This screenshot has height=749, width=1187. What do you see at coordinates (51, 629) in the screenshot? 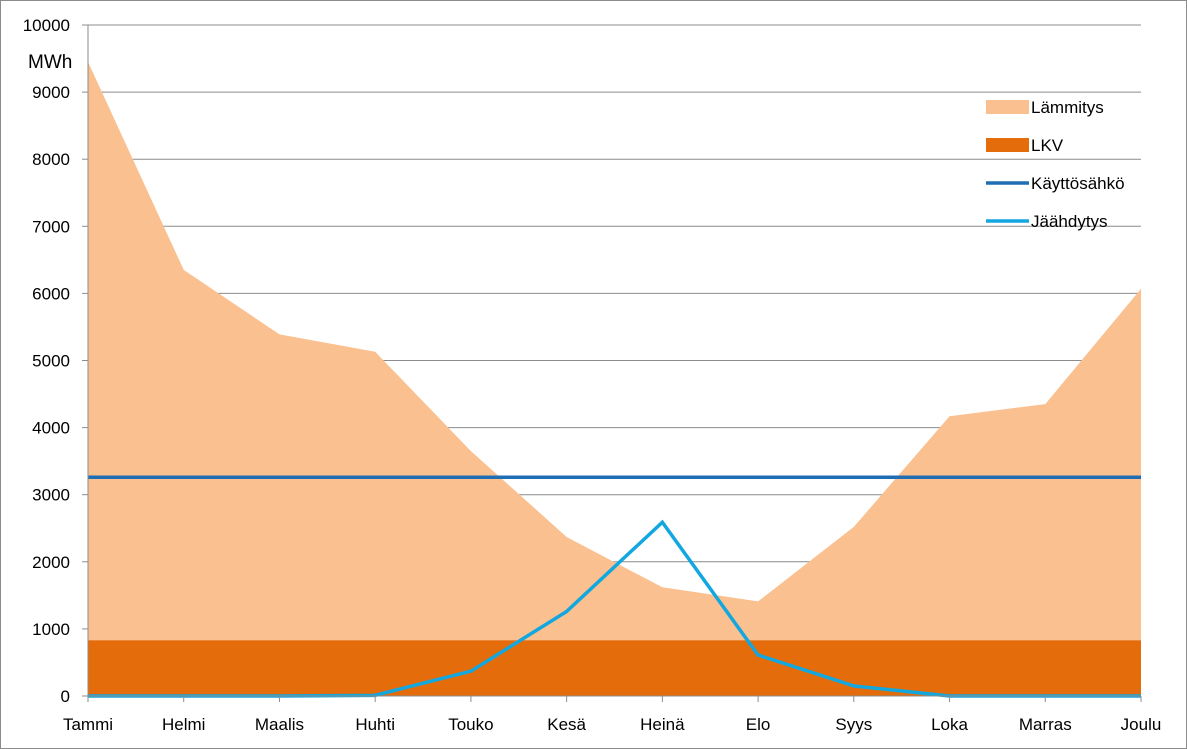
I see `y-tick-label: 1000` at bounding box center [51, 629].